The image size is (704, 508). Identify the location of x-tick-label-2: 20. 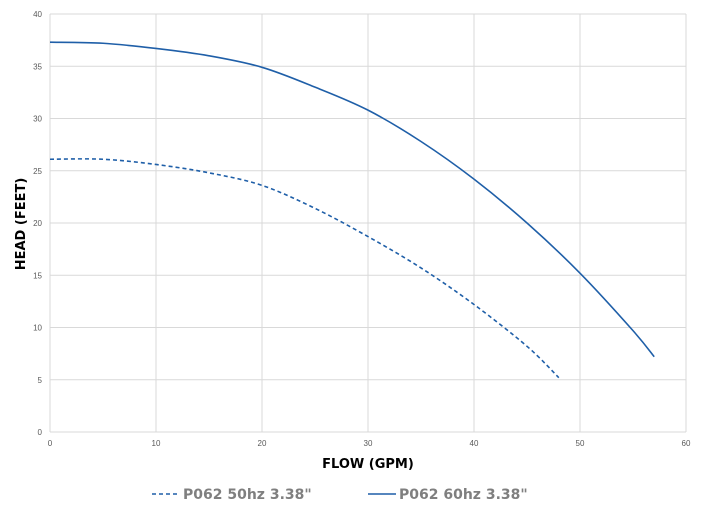
(262, 443).